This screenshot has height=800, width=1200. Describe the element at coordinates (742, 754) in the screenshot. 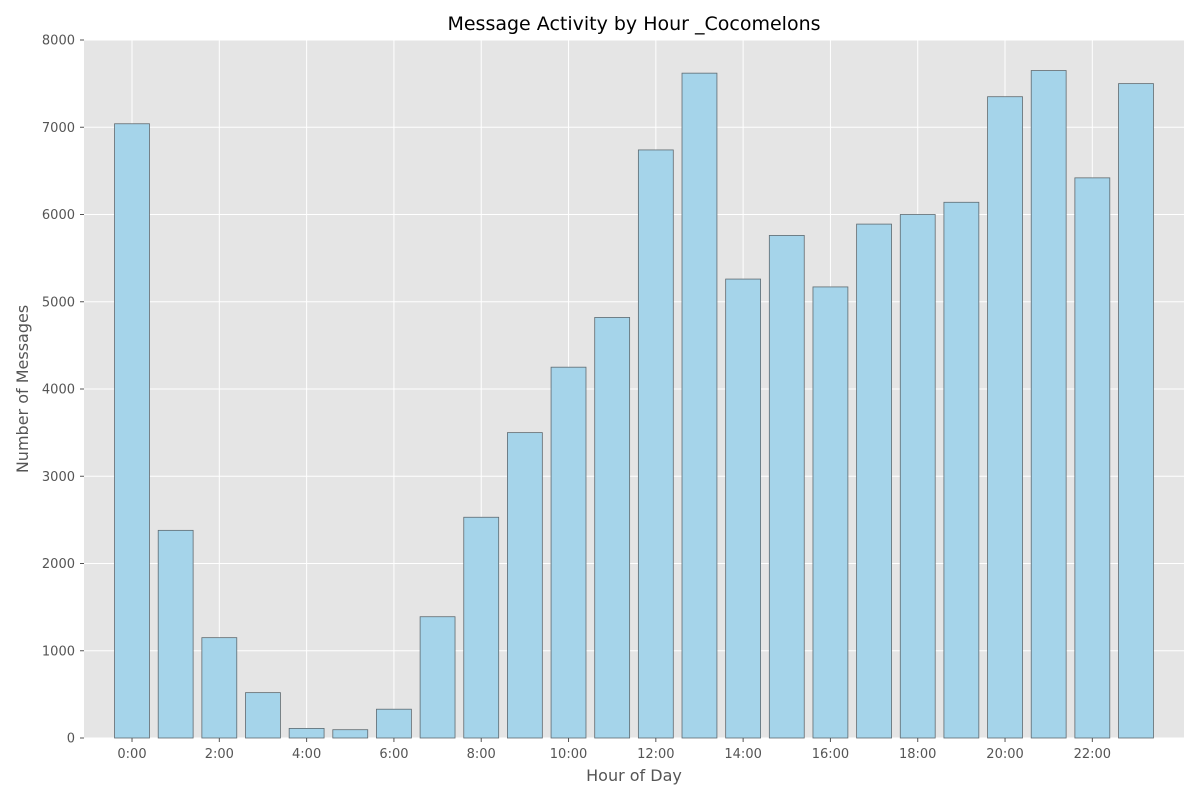

I see `x-tick-label: 14:00` at that location.